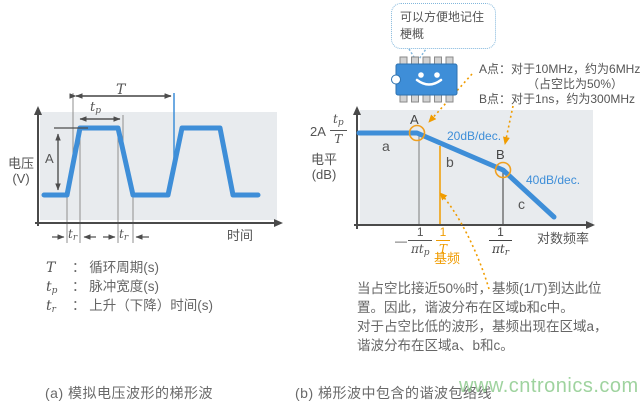 The width and height of the screenshot is (640, 408). What do you see at coordinates (414, 242) in the screenshot?
I see `tick-1-pi-tp: — 1 πtp` at bounding box center [414, 242].